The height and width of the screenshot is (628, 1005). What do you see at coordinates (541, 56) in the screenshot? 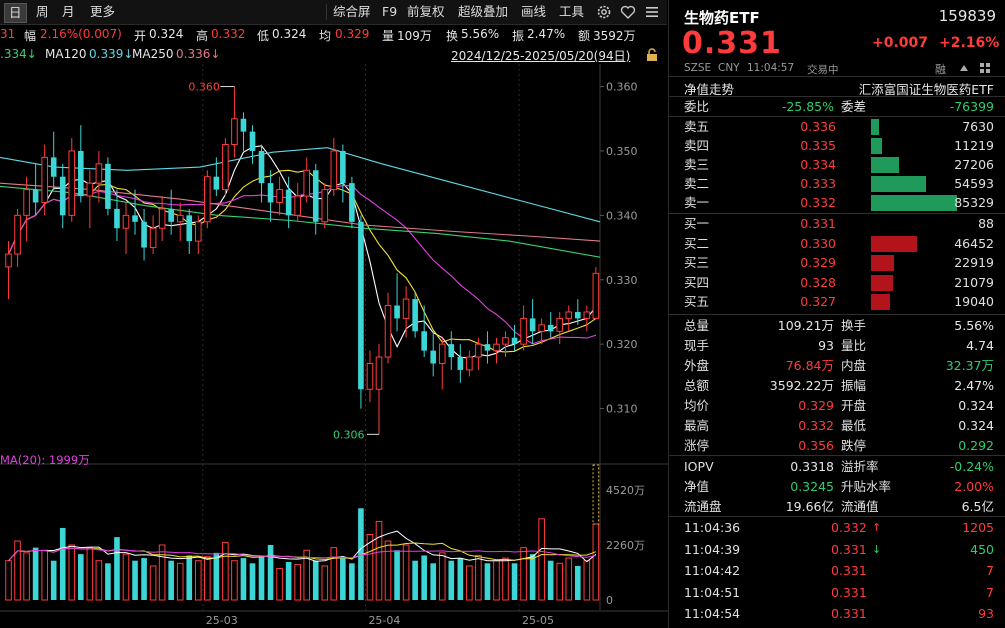
I see `date-range: 2024/12/25-2025/05/20(94日)` at bounding box center [541, 56].